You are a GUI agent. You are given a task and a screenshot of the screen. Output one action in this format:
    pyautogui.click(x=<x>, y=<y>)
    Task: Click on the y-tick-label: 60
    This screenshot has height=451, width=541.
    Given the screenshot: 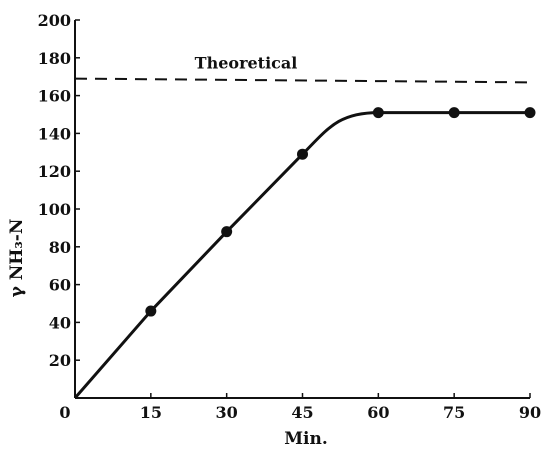 What is the action you would take?
    pyautogui.click(x=60, y=285)
    